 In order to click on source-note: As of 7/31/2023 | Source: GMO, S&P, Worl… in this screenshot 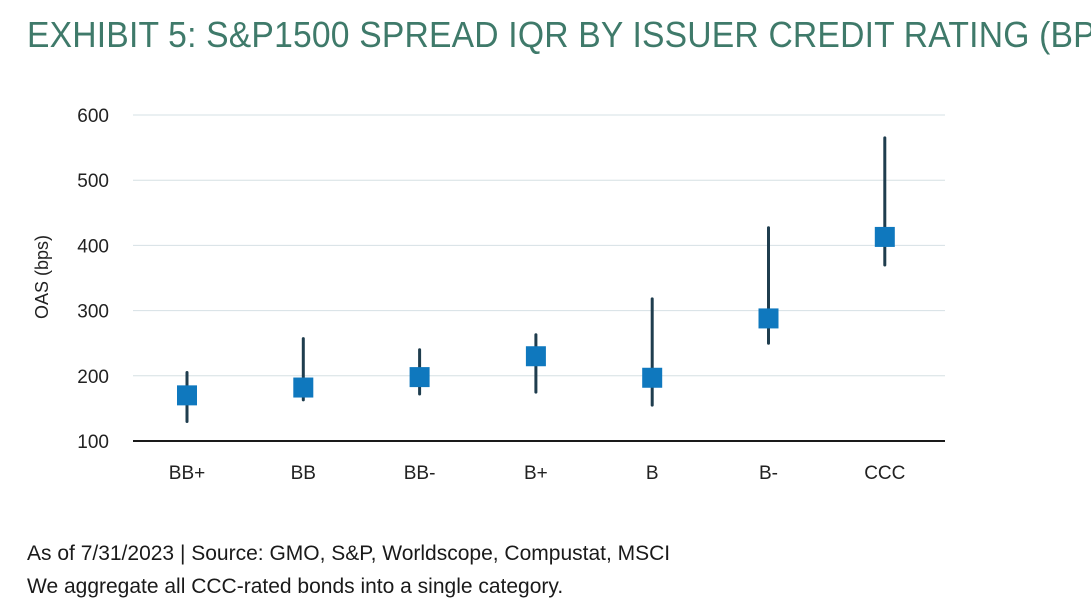, I will do `click(349, 553)`.